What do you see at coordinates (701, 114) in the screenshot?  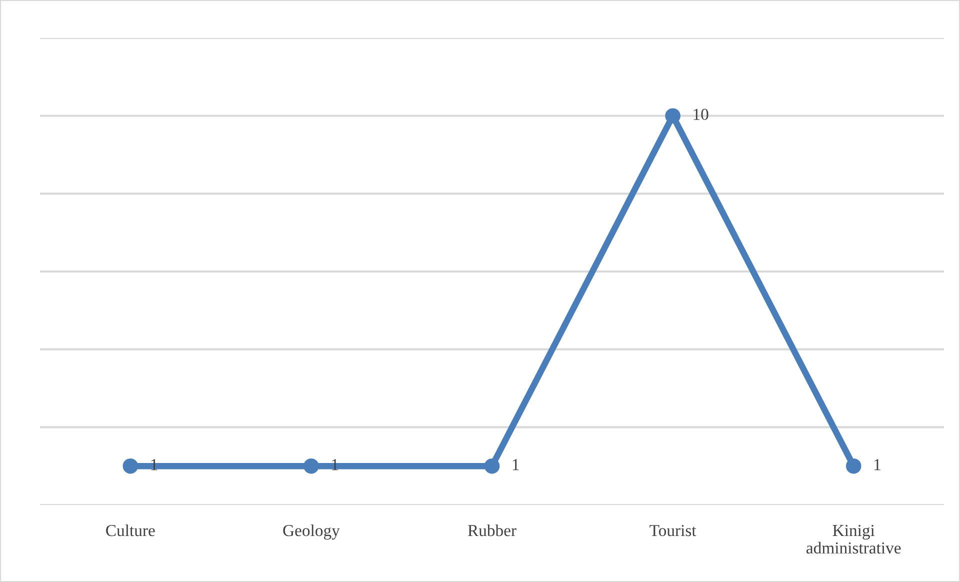 I see `data-label: 10` at bounding box center [701, 114].